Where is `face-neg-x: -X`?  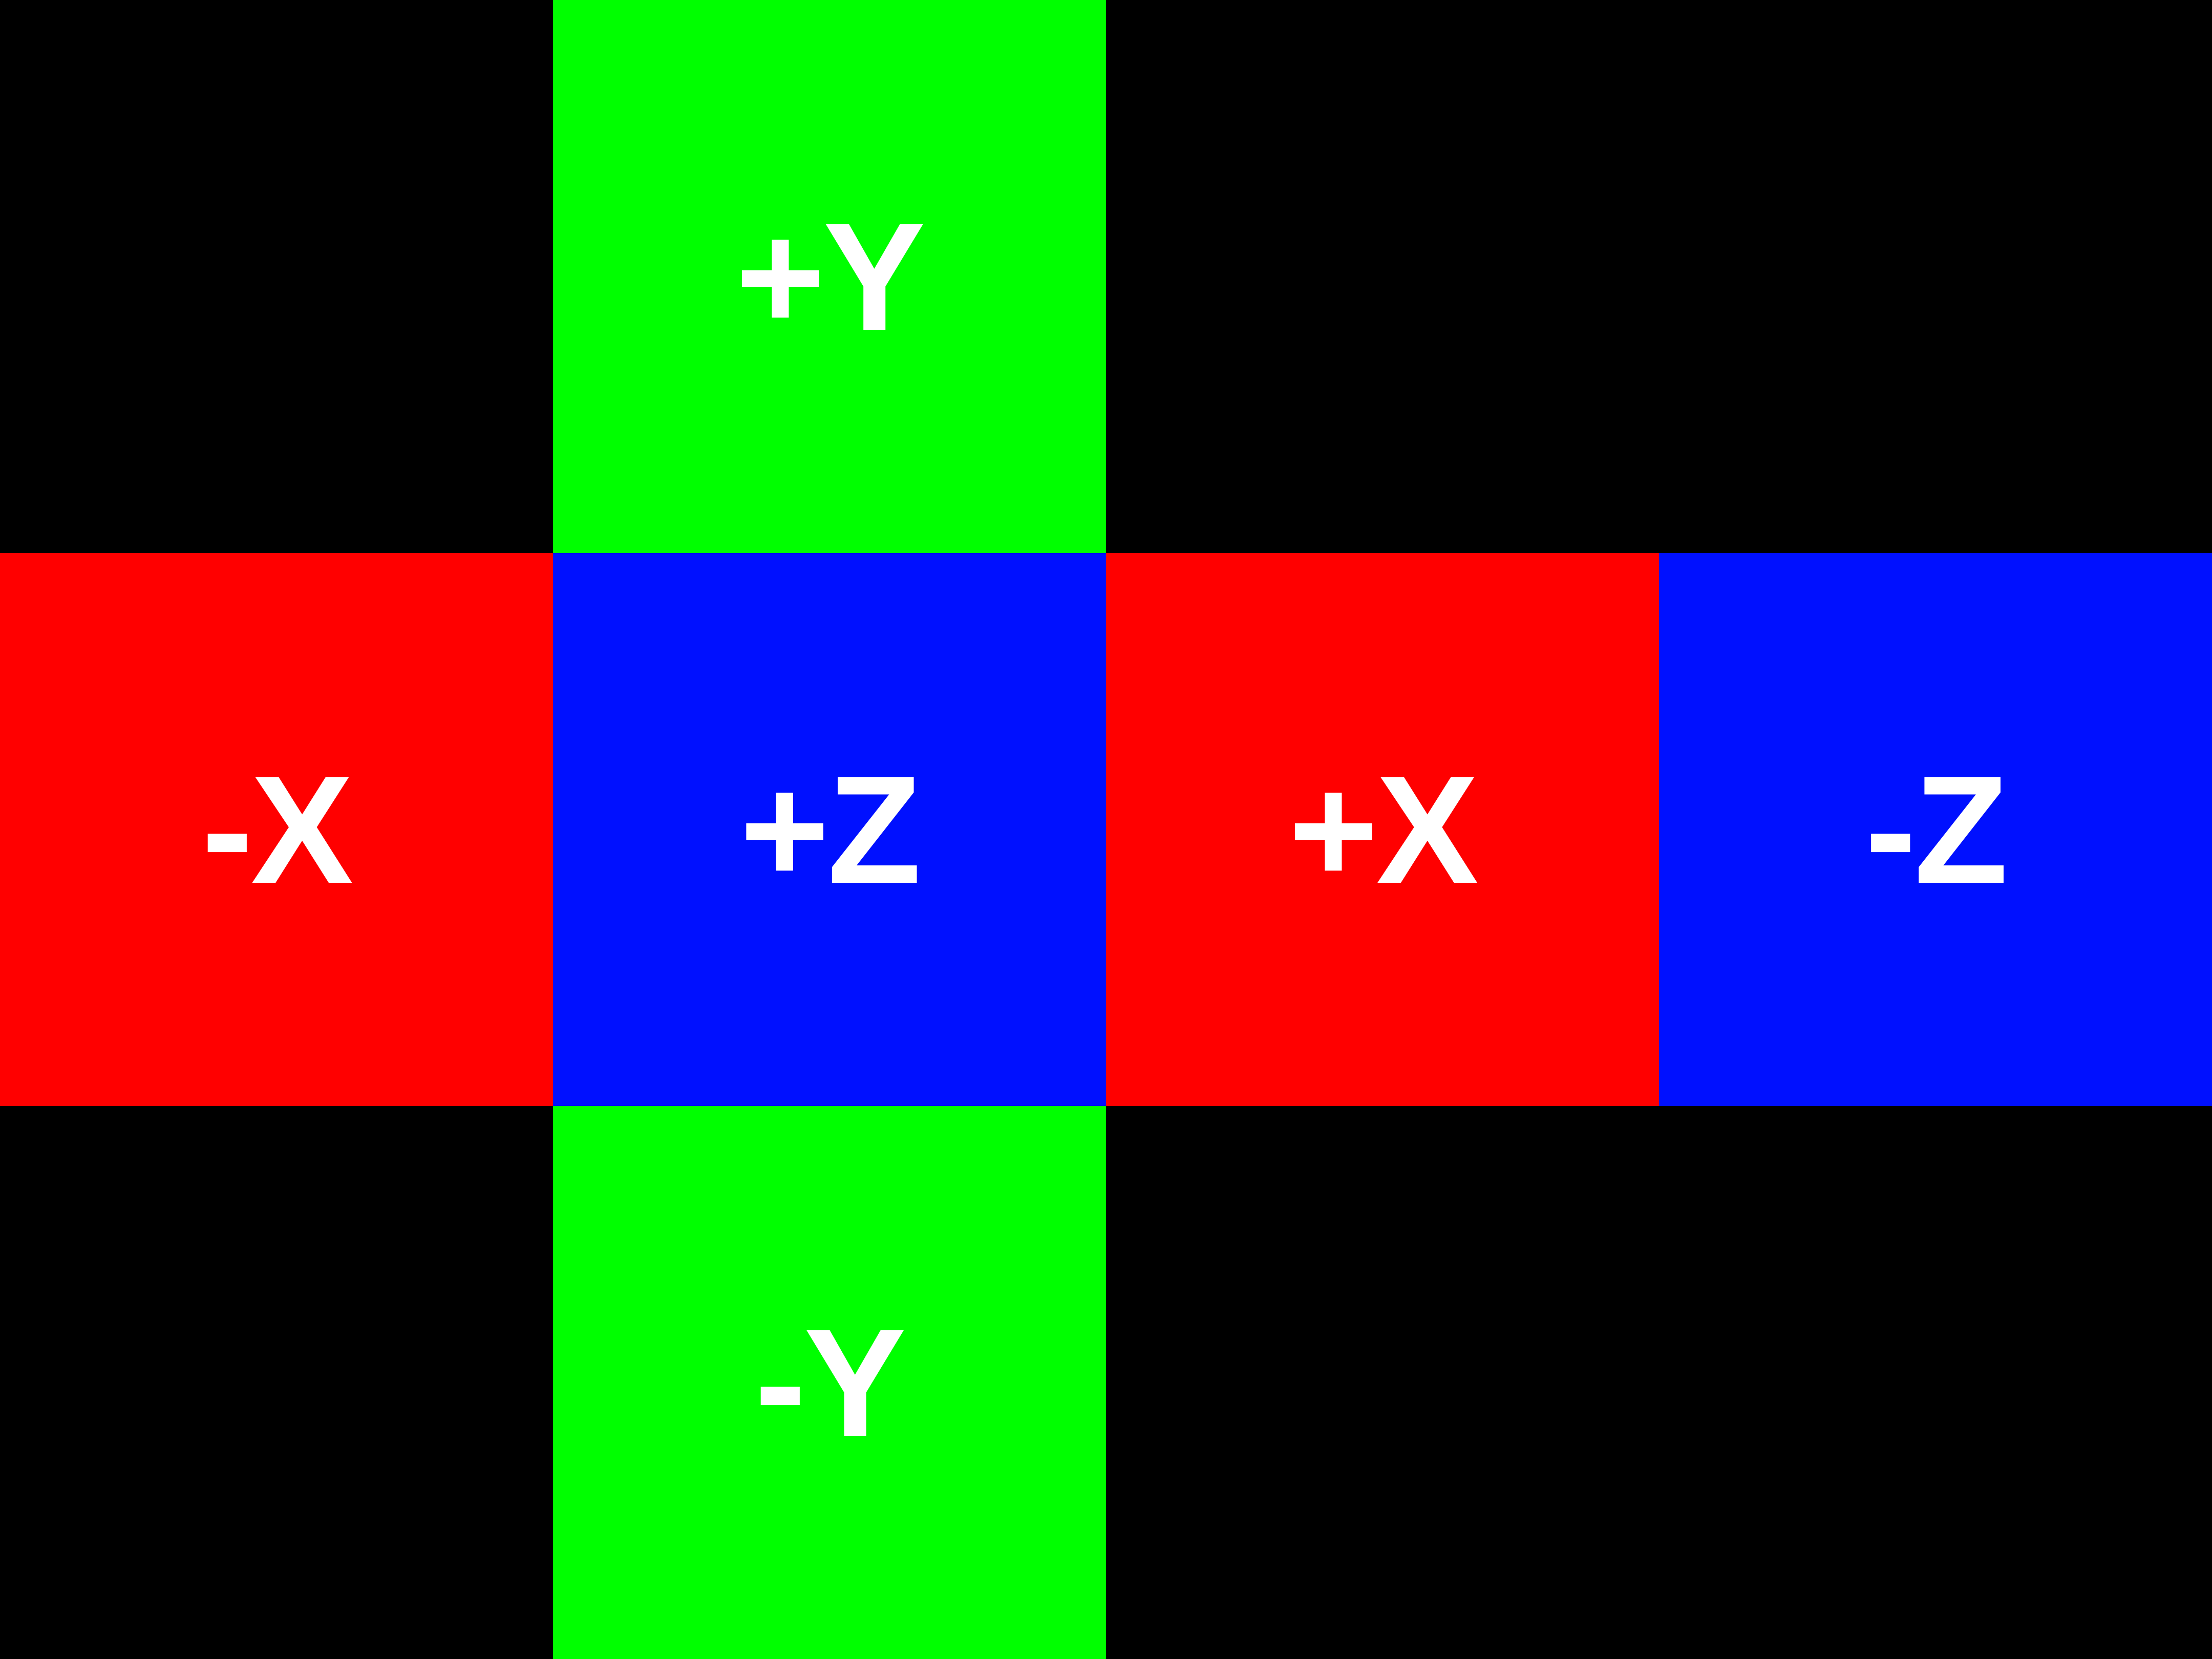
face-neg-x: -X is located at coordinates (276, 829).